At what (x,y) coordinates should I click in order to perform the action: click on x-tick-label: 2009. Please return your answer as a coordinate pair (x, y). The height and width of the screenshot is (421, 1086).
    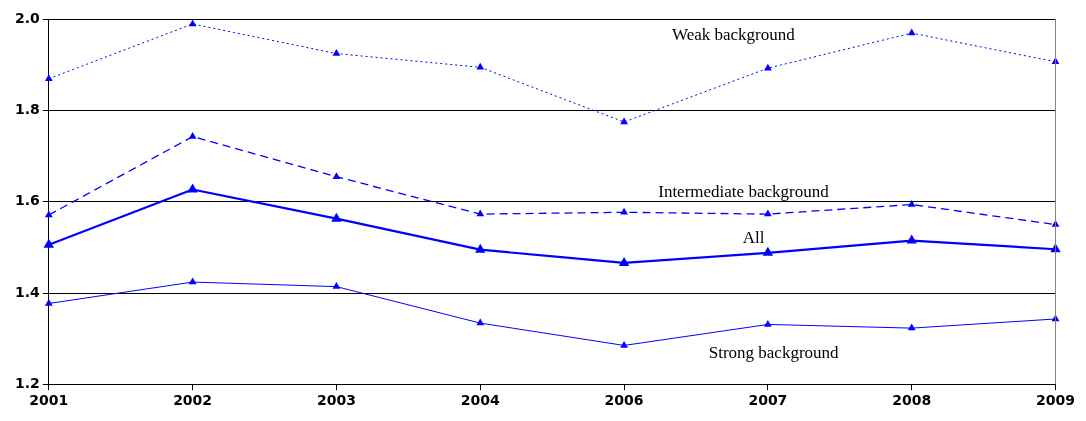
    Looking at the image, I should click on (1055, 400).